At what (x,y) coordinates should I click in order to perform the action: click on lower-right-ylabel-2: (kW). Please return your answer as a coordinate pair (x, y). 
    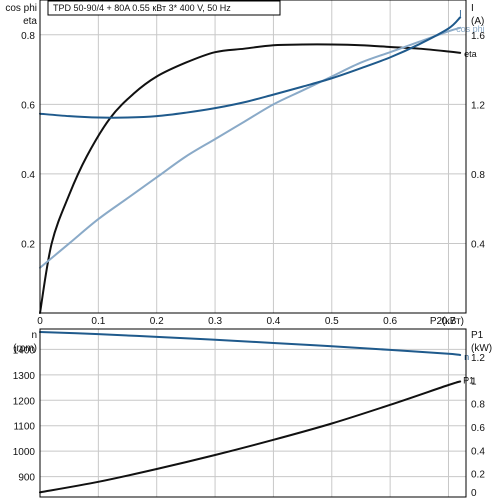
    Looking at the image, I should click on (481, 348).